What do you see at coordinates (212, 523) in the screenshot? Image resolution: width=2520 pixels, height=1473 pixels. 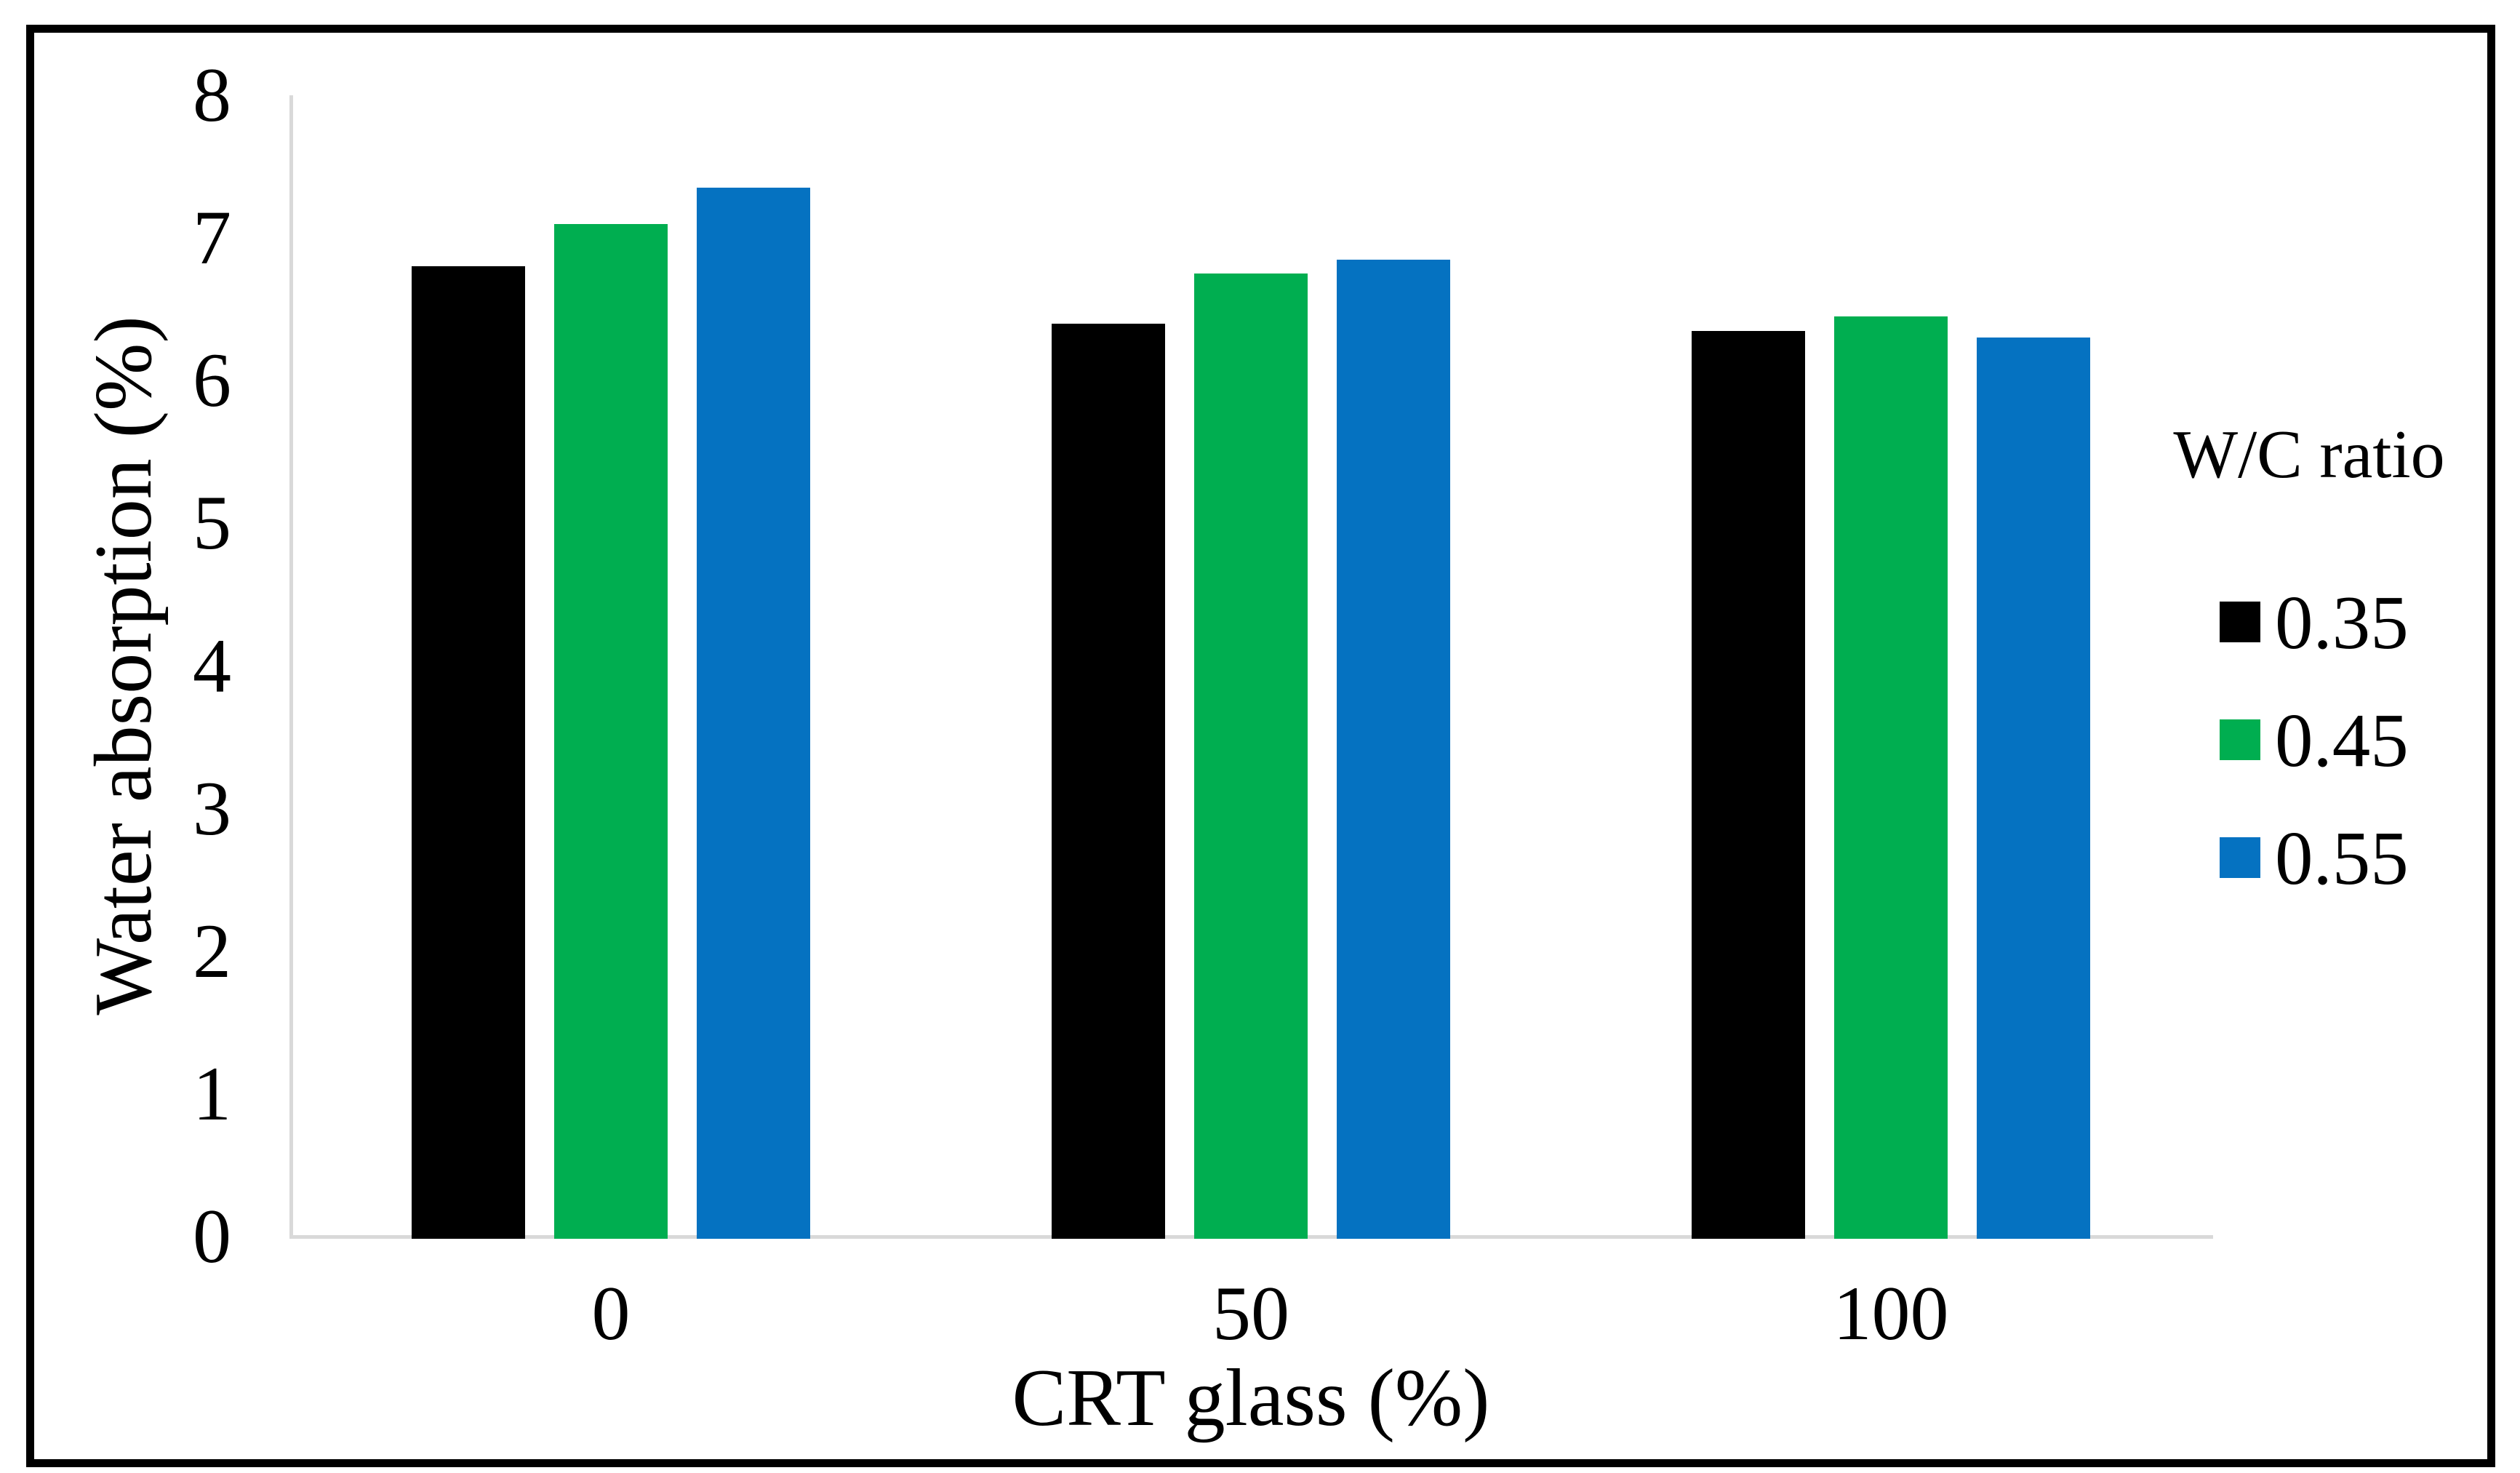 I see `y-tick-label-5: 5` at bounding box center [212, 523].